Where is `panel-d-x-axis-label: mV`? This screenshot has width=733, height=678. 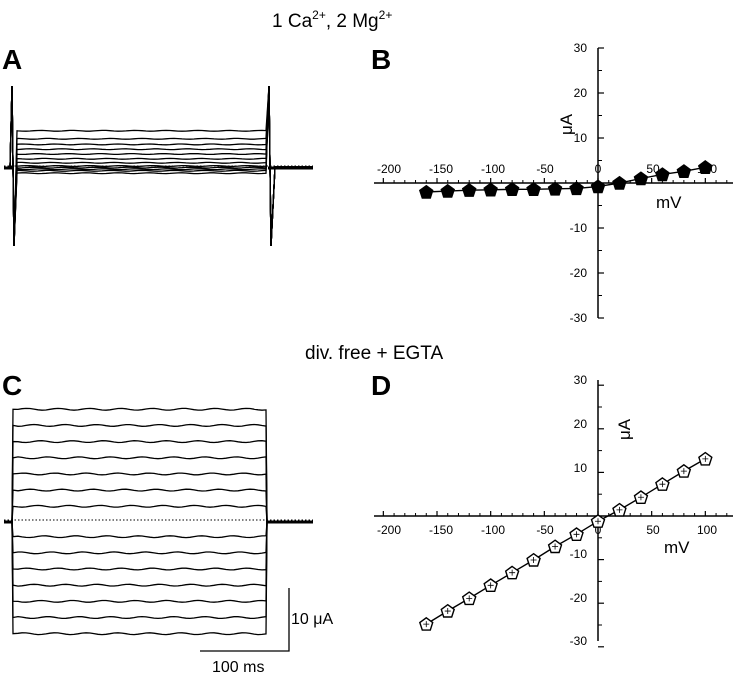 panel-d-x-axis-label: mV is located at coordinates (677, 547).